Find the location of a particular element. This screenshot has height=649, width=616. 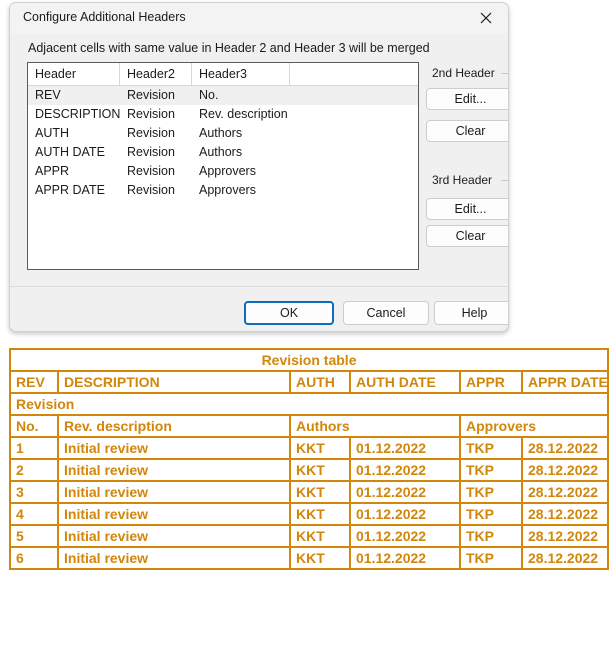

revision-table-header-row-1: REV DESCRIPTION AUTH AUTH DATE APPR APPR DATE is located at coordinates (309, 382).